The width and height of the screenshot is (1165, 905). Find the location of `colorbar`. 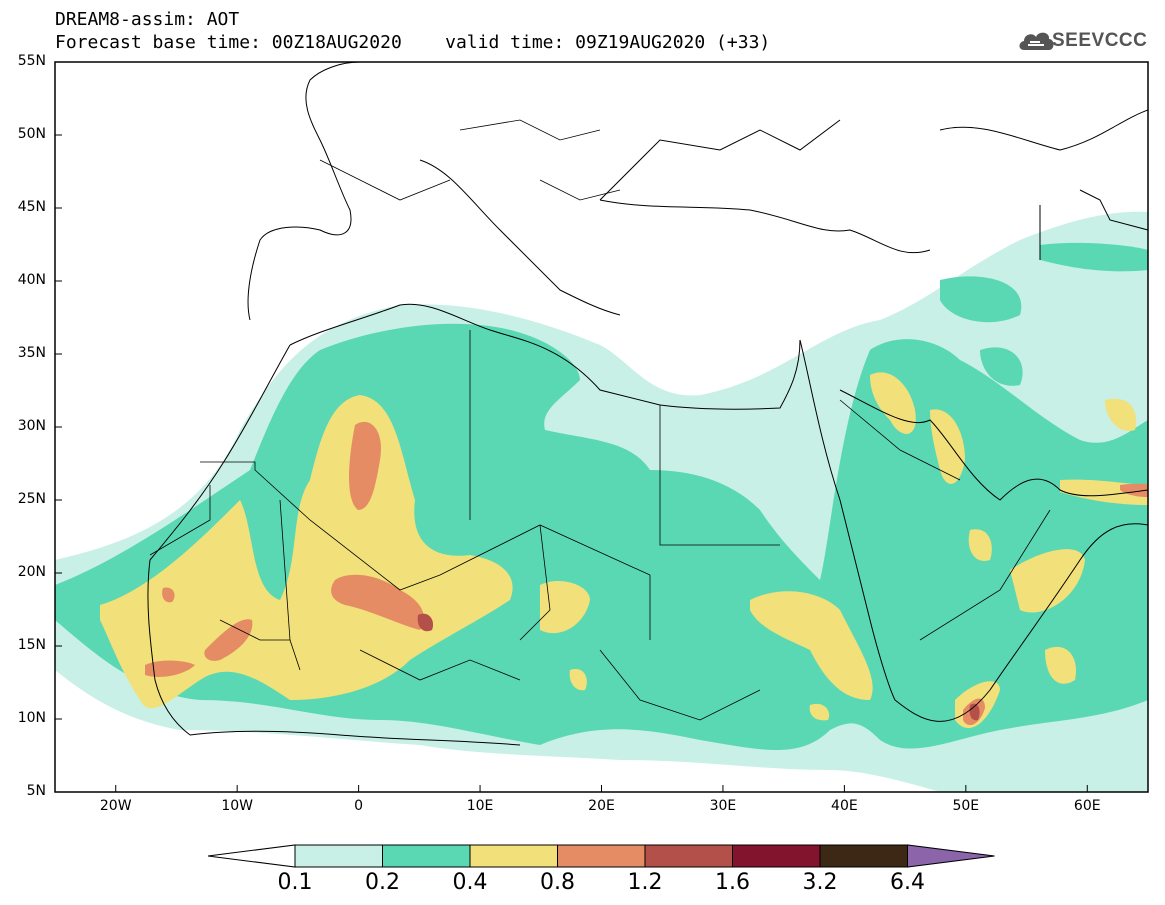

colorbar is located at coordinates (601, 856).